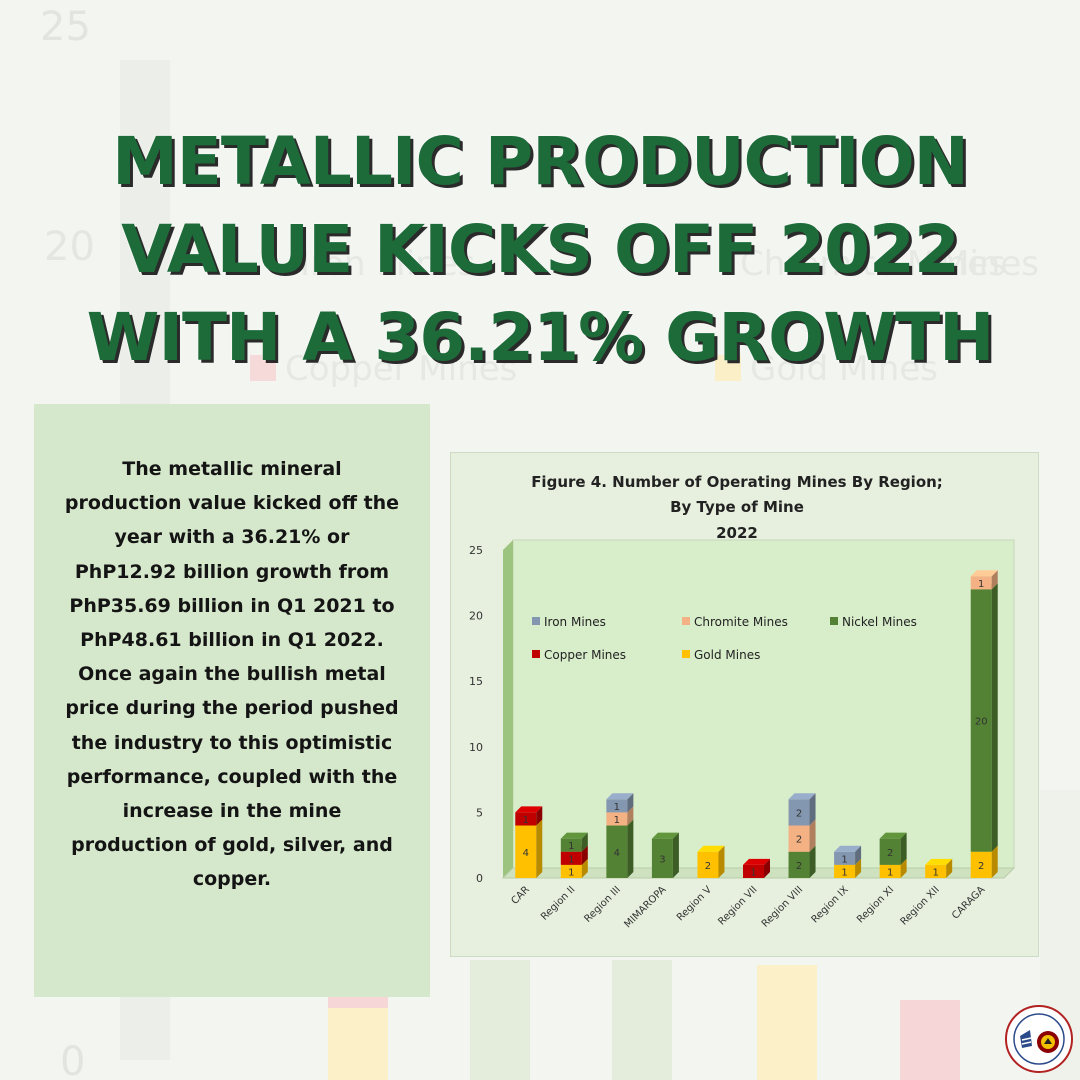  I want to click on svg-text: 20, so click(69, 247).